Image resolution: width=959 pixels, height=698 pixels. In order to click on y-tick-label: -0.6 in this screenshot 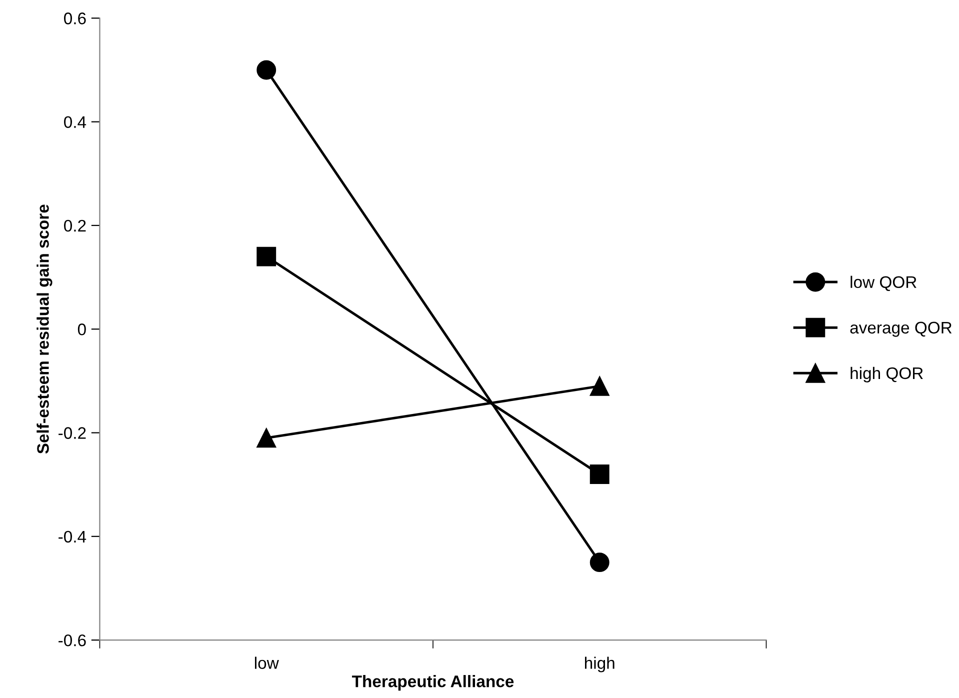, I will do `click(72, 640)`.